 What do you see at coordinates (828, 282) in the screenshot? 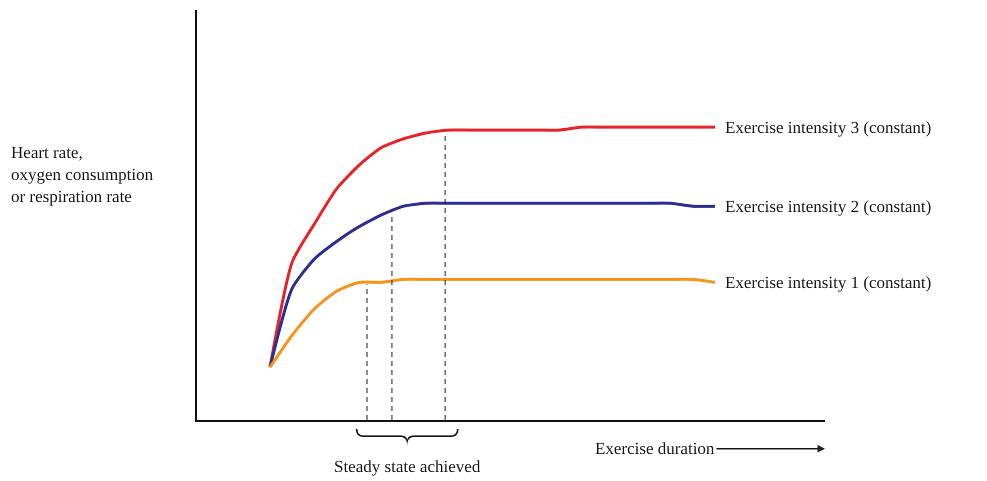
I see `series-label: Exercise intensity 1 (constant)` at bounding box center [828, 282].